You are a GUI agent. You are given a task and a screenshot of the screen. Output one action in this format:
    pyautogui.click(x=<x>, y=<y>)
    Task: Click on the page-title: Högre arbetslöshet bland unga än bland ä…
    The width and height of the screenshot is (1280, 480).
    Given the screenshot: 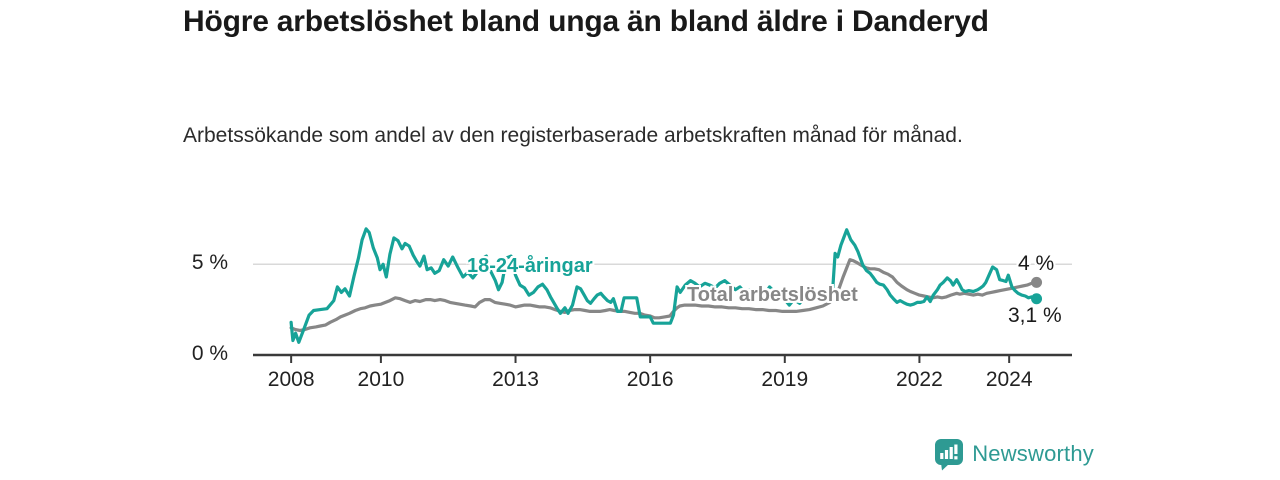 What is the action you would take?
    pyautogui.click(x=586, y=21)
    